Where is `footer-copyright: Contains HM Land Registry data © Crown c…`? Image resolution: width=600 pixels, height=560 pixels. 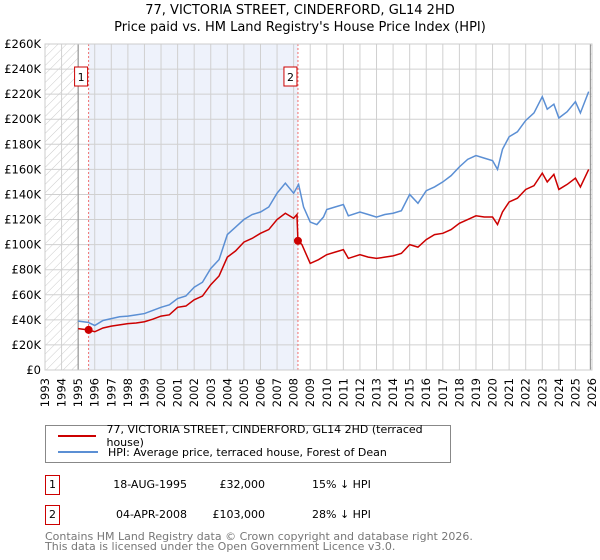 footer-copyright: Contains HM Land Registry data © Crown c… is located at coordinates (259, 536).